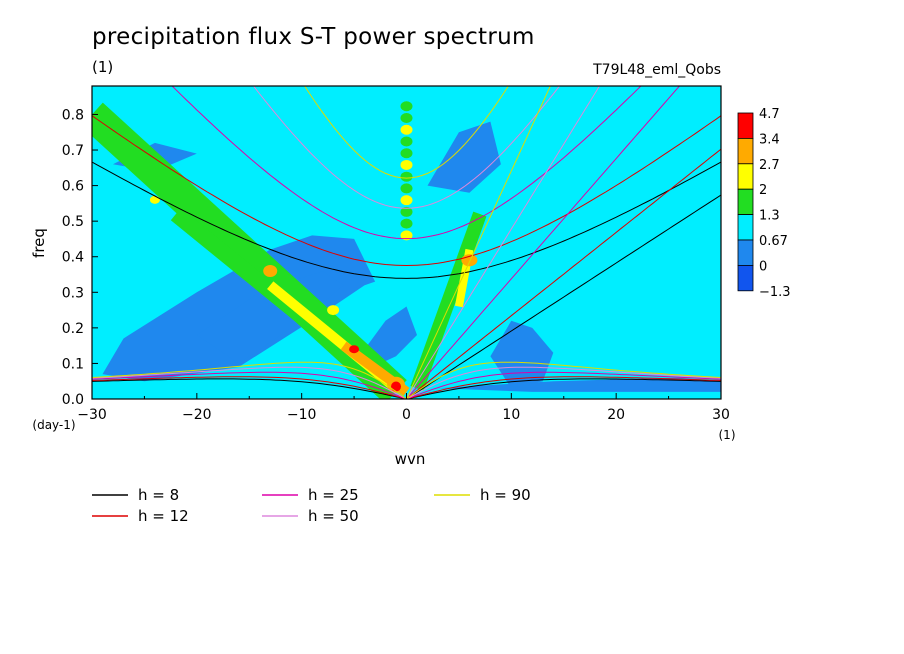 The width and height of the screenshot is (904, 654). I want to click on y-tick-label: 0.7, so click(73, 151).